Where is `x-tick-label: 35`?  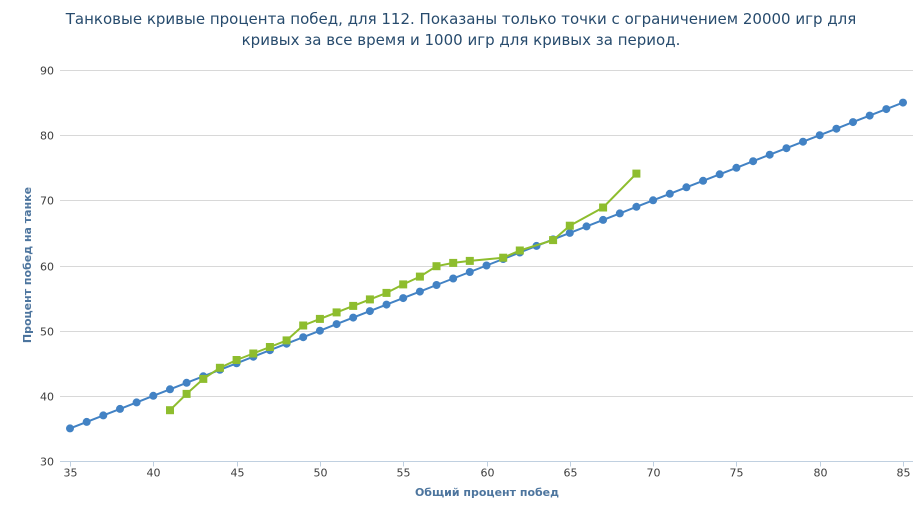 x-tick-label: 35 is located at coordinates (71, 473).